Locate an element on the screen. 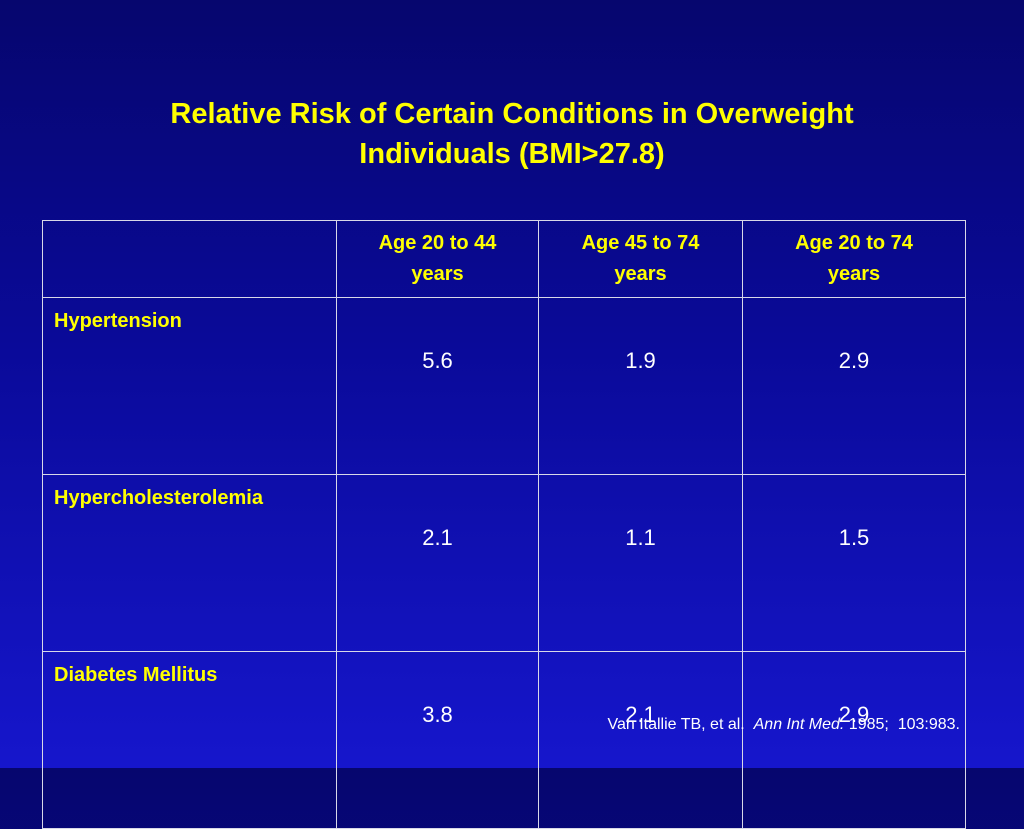 This screenshot has height=829, width=1024. column-header-age-45-74: Age 45 to 74 years is located at coordinates (640, 259).